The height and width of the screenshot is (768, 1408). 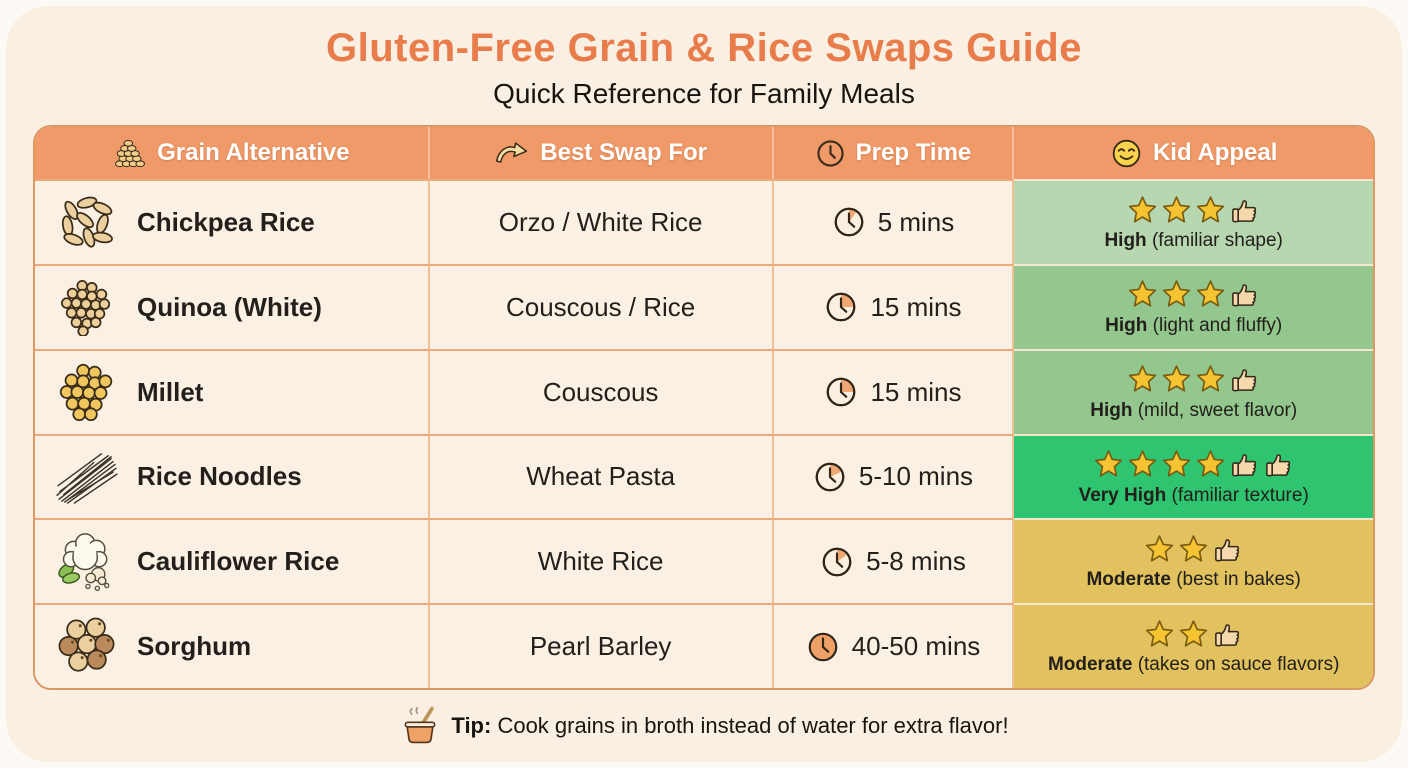 I want to click on appeal-note: (familiar texture), so click(x=1240, y=495).